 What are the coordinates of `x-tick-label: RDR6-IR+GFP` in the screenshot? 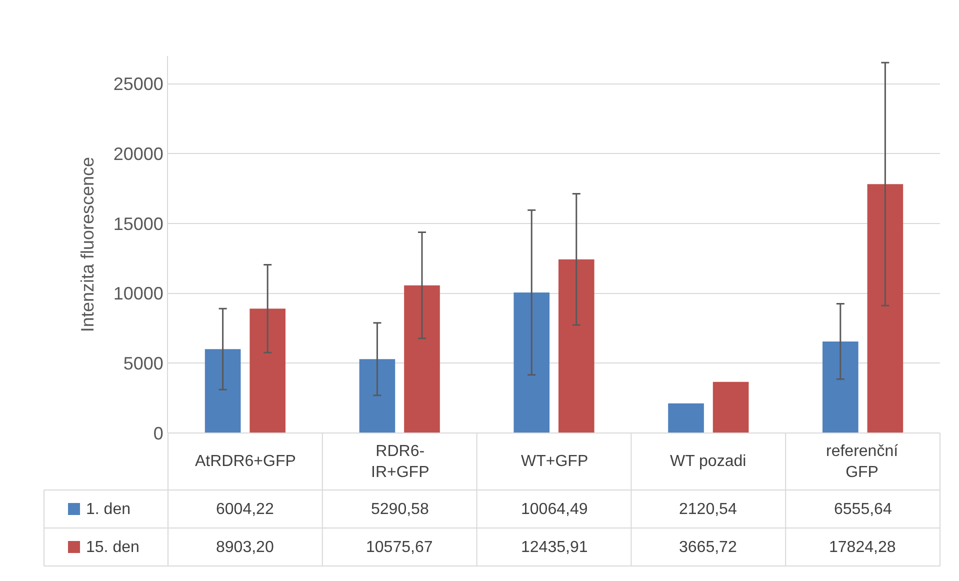 It's located at (400, 462).